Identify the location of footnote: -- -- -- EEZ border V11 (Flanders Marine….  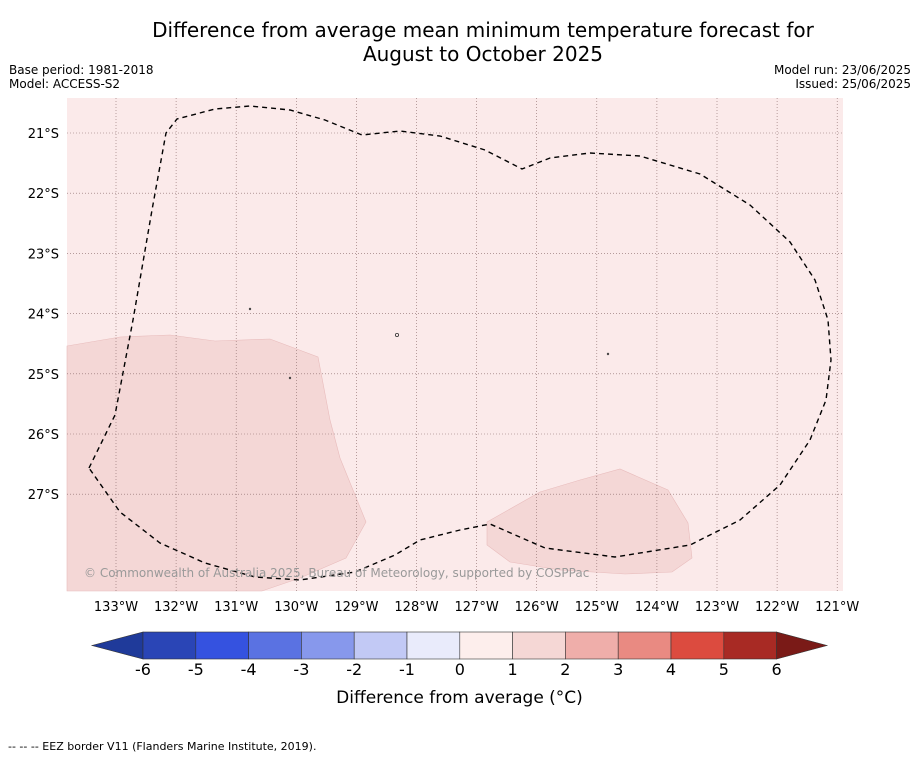
(162, 746).